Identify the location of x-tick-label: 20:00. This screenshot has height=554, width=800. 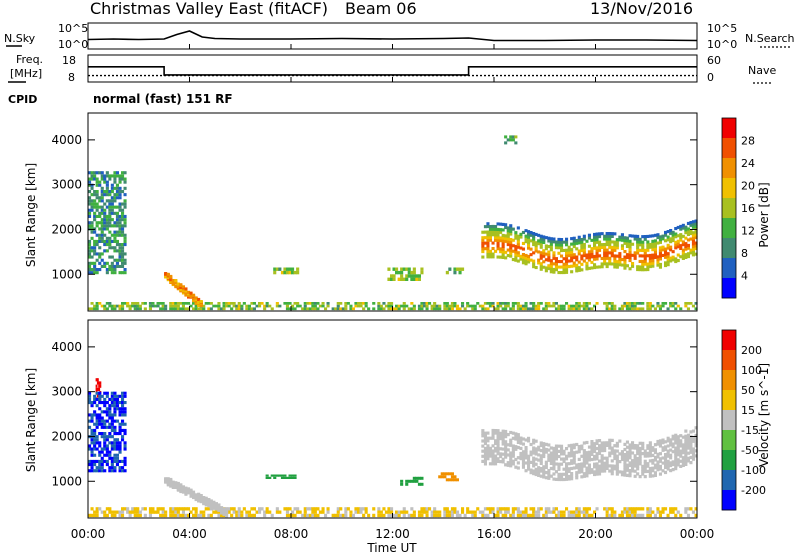
(595, 534).